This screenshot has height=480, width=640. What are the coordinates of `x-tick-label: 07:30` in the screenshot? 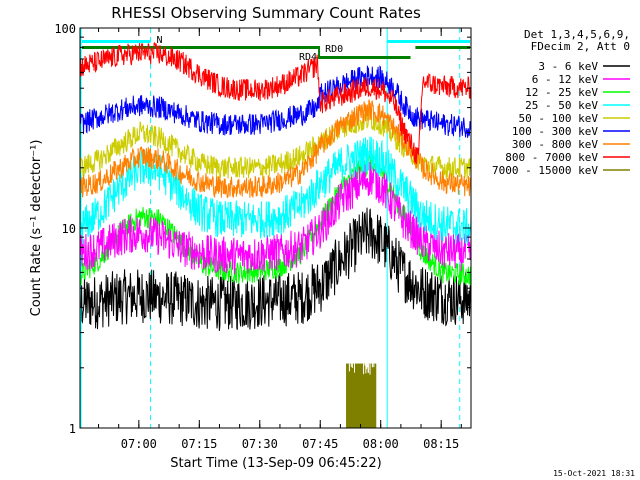 It's located at (260, 444).